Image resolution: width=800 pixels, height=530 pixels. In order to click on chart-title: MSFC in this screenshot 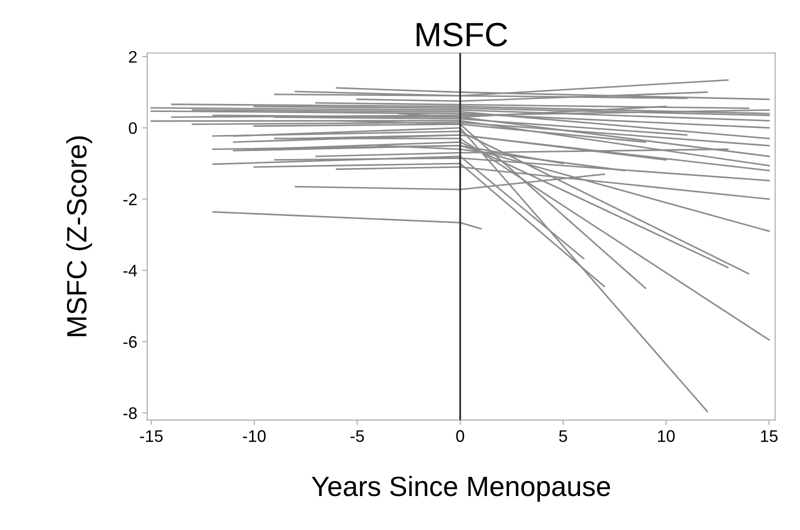, I will do `click(462, 34)`.